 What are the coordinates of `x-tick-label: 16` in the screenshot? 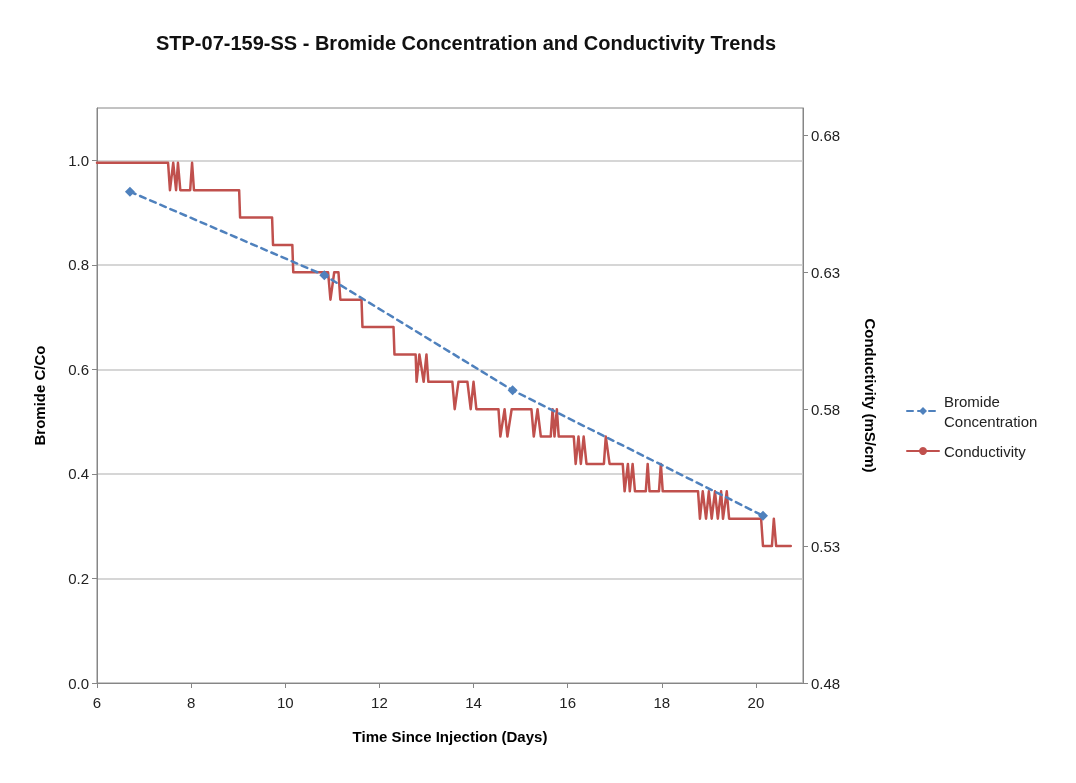 It's located at (568, 702).